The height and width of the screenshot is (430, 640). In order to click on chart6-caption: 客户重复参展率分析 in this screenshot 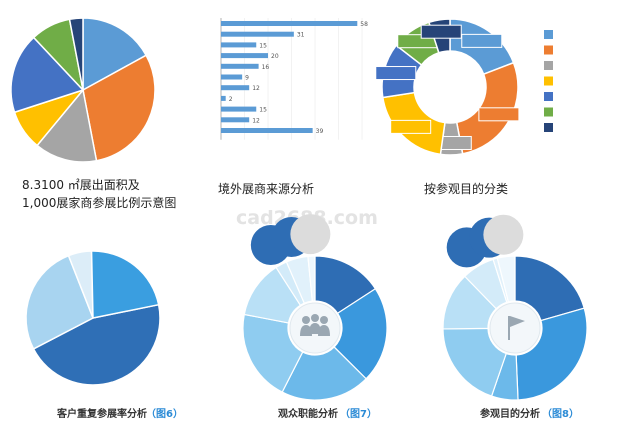, I will do `click(101, 413)`.